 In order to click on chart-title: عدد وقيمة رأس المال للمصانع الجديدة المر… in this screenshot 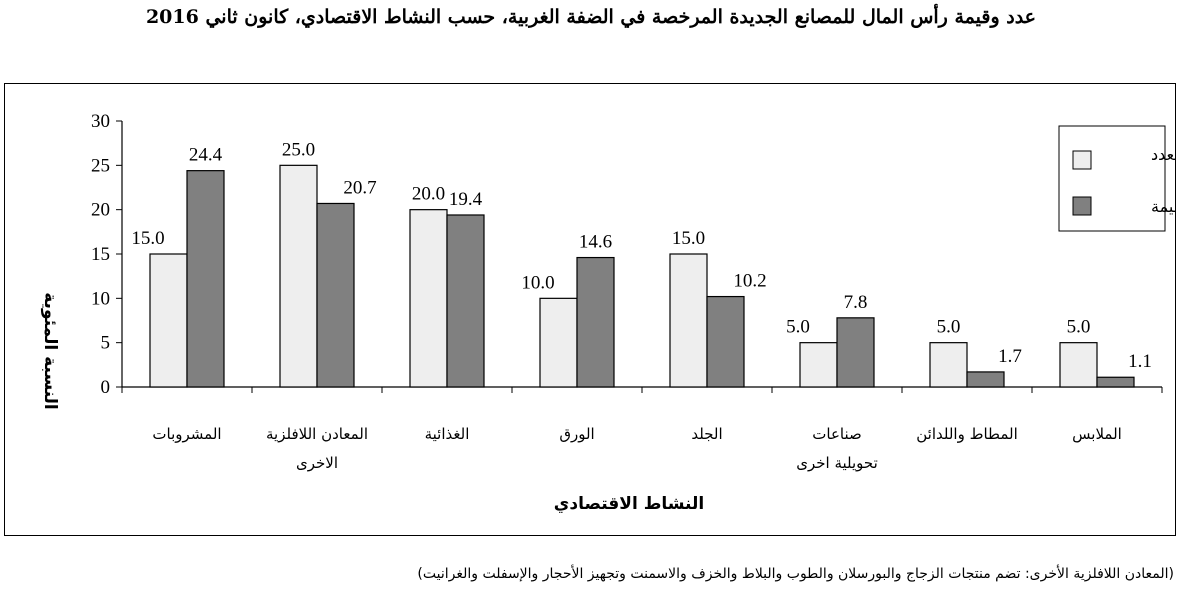, I will do `click(591, 17)`.